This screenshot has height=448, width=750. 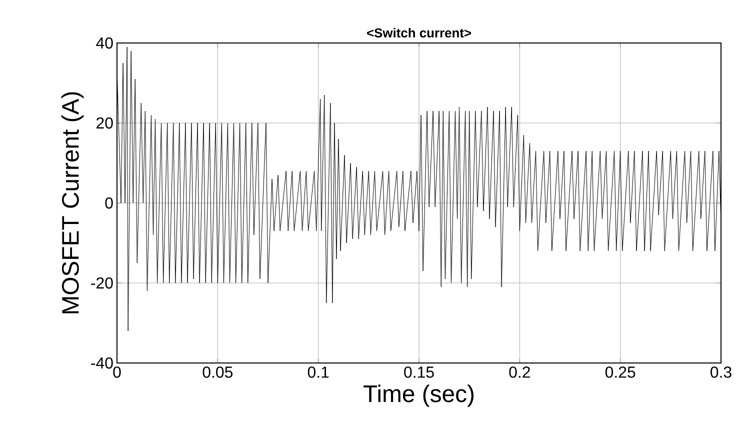 What do you see at coordinates (318, 372) in the screenshot?
I see `x-tick-label: 0.1` at bounding box center [318, 372].